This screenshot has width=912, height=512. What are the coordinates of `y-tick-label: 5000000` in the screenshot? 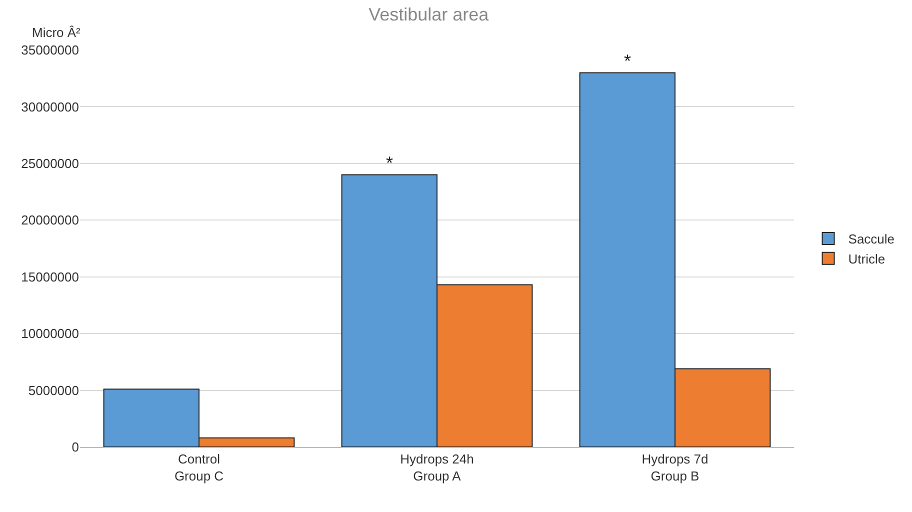 It's located at (53, 390).